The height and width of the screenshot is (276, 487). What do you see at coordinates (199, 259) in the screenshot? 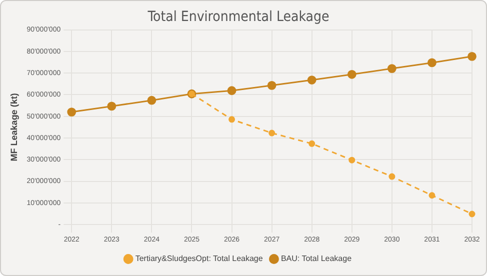
I see `legend-label: Tertiary&SludgesOpt: Total Leakage` at bounding box center [199, 259].